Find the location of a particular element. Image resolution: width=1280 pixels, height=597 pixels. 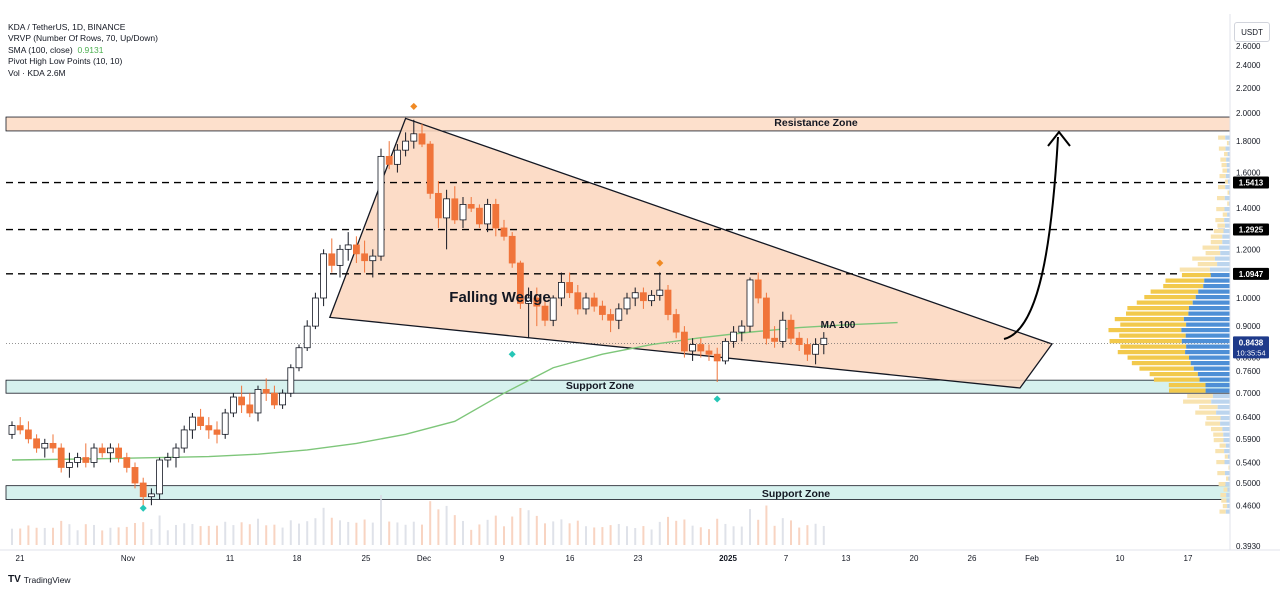

falling-wedge-label: Falling Wedge is located at coordinates (499, 297).